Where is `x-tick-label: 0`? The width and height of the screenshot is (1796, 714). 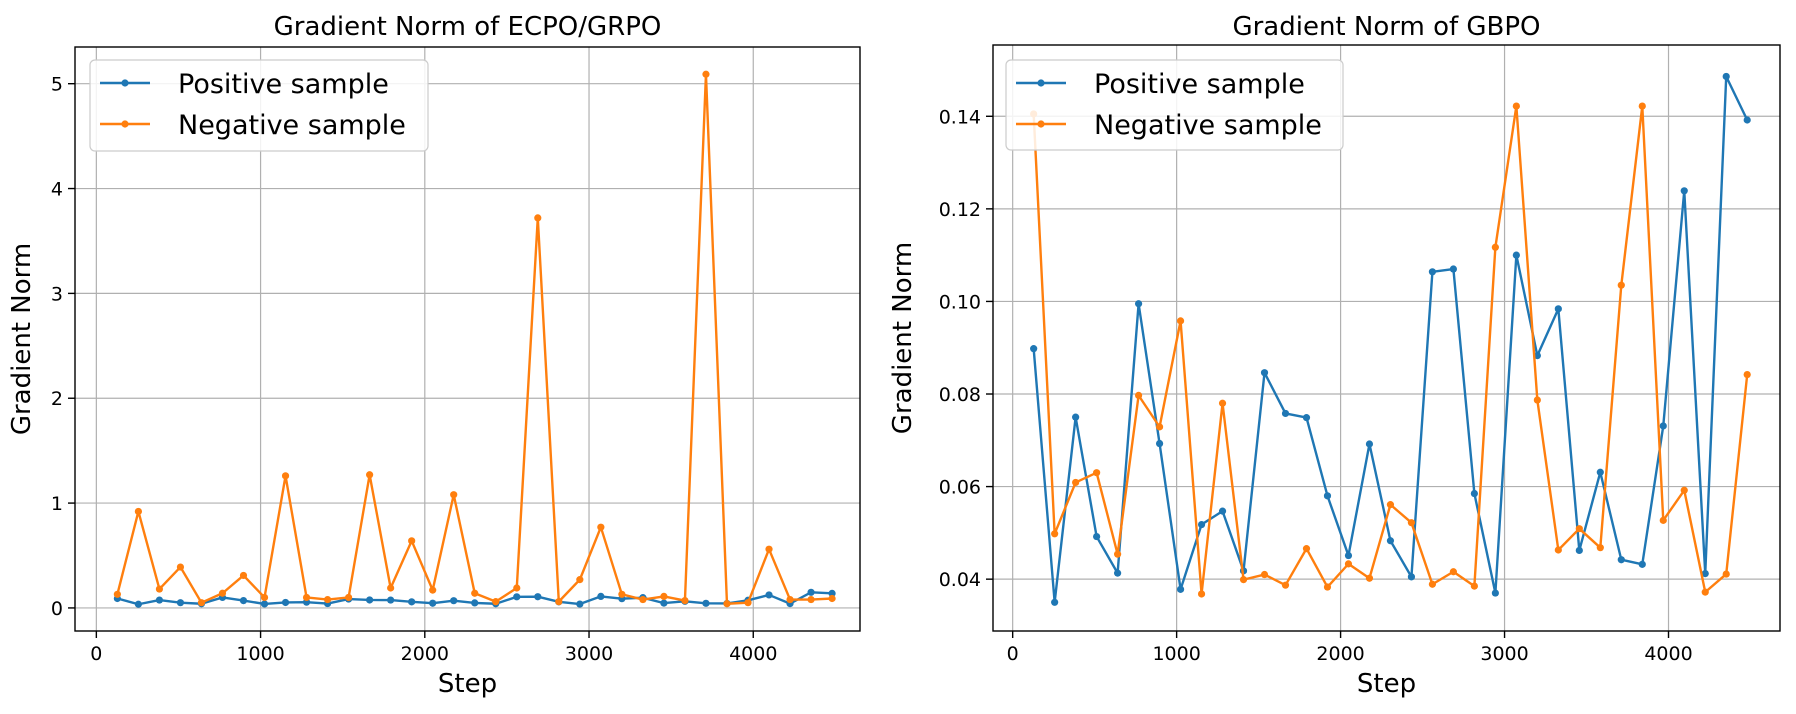
x-tick-label: 0 is located at coordinates (1013, 654).